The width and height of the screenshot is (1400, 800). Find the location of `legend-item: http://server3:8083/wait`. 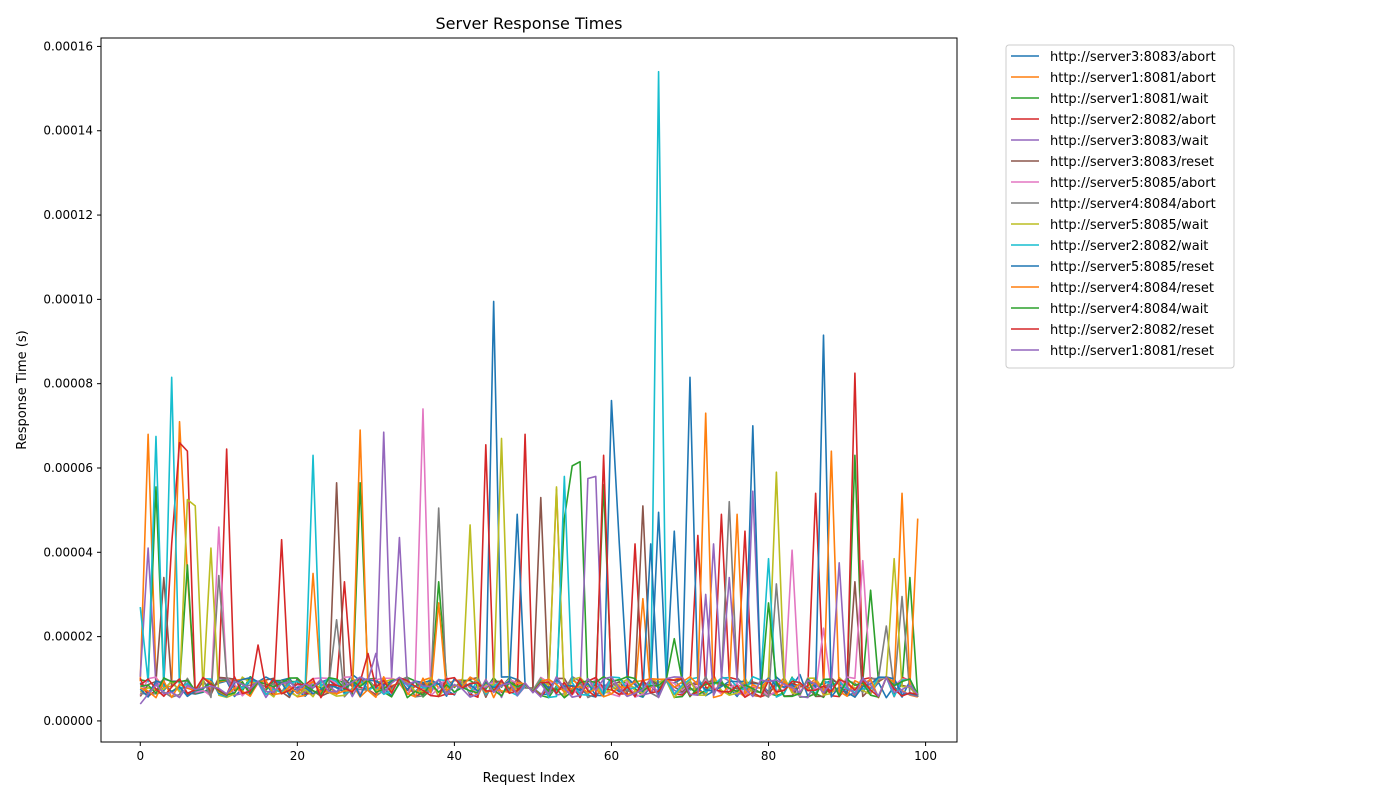

legend-item: http://server3:8083/wait is located at coordinates (1109, 141).